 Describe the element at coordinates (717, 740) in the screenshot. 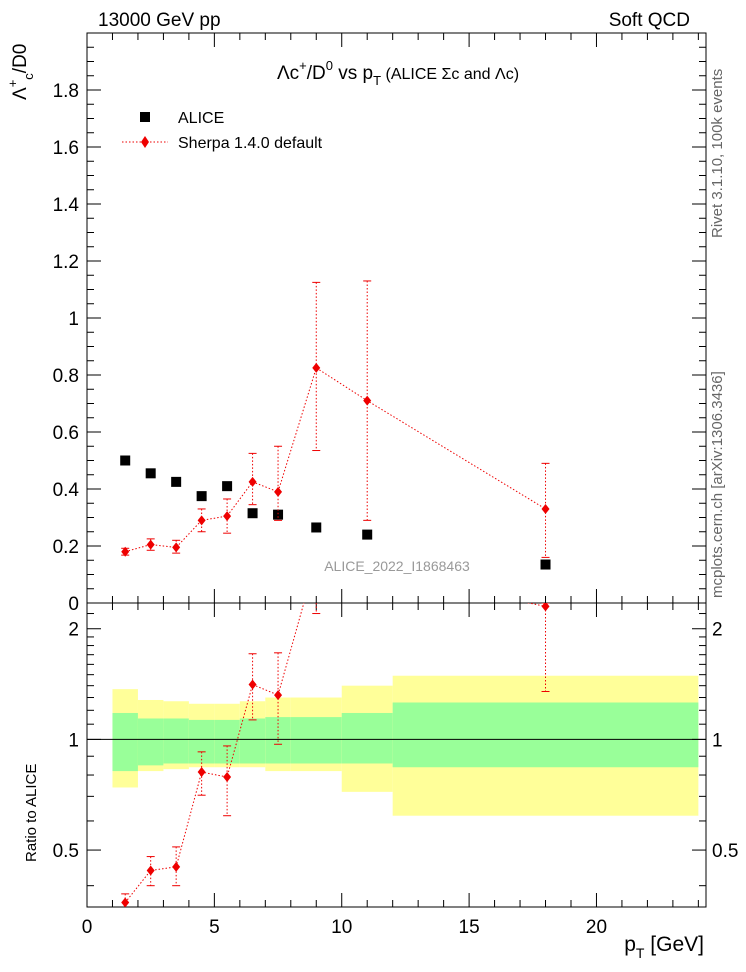

I see `ratio-tick-label-right: 1` at that location.